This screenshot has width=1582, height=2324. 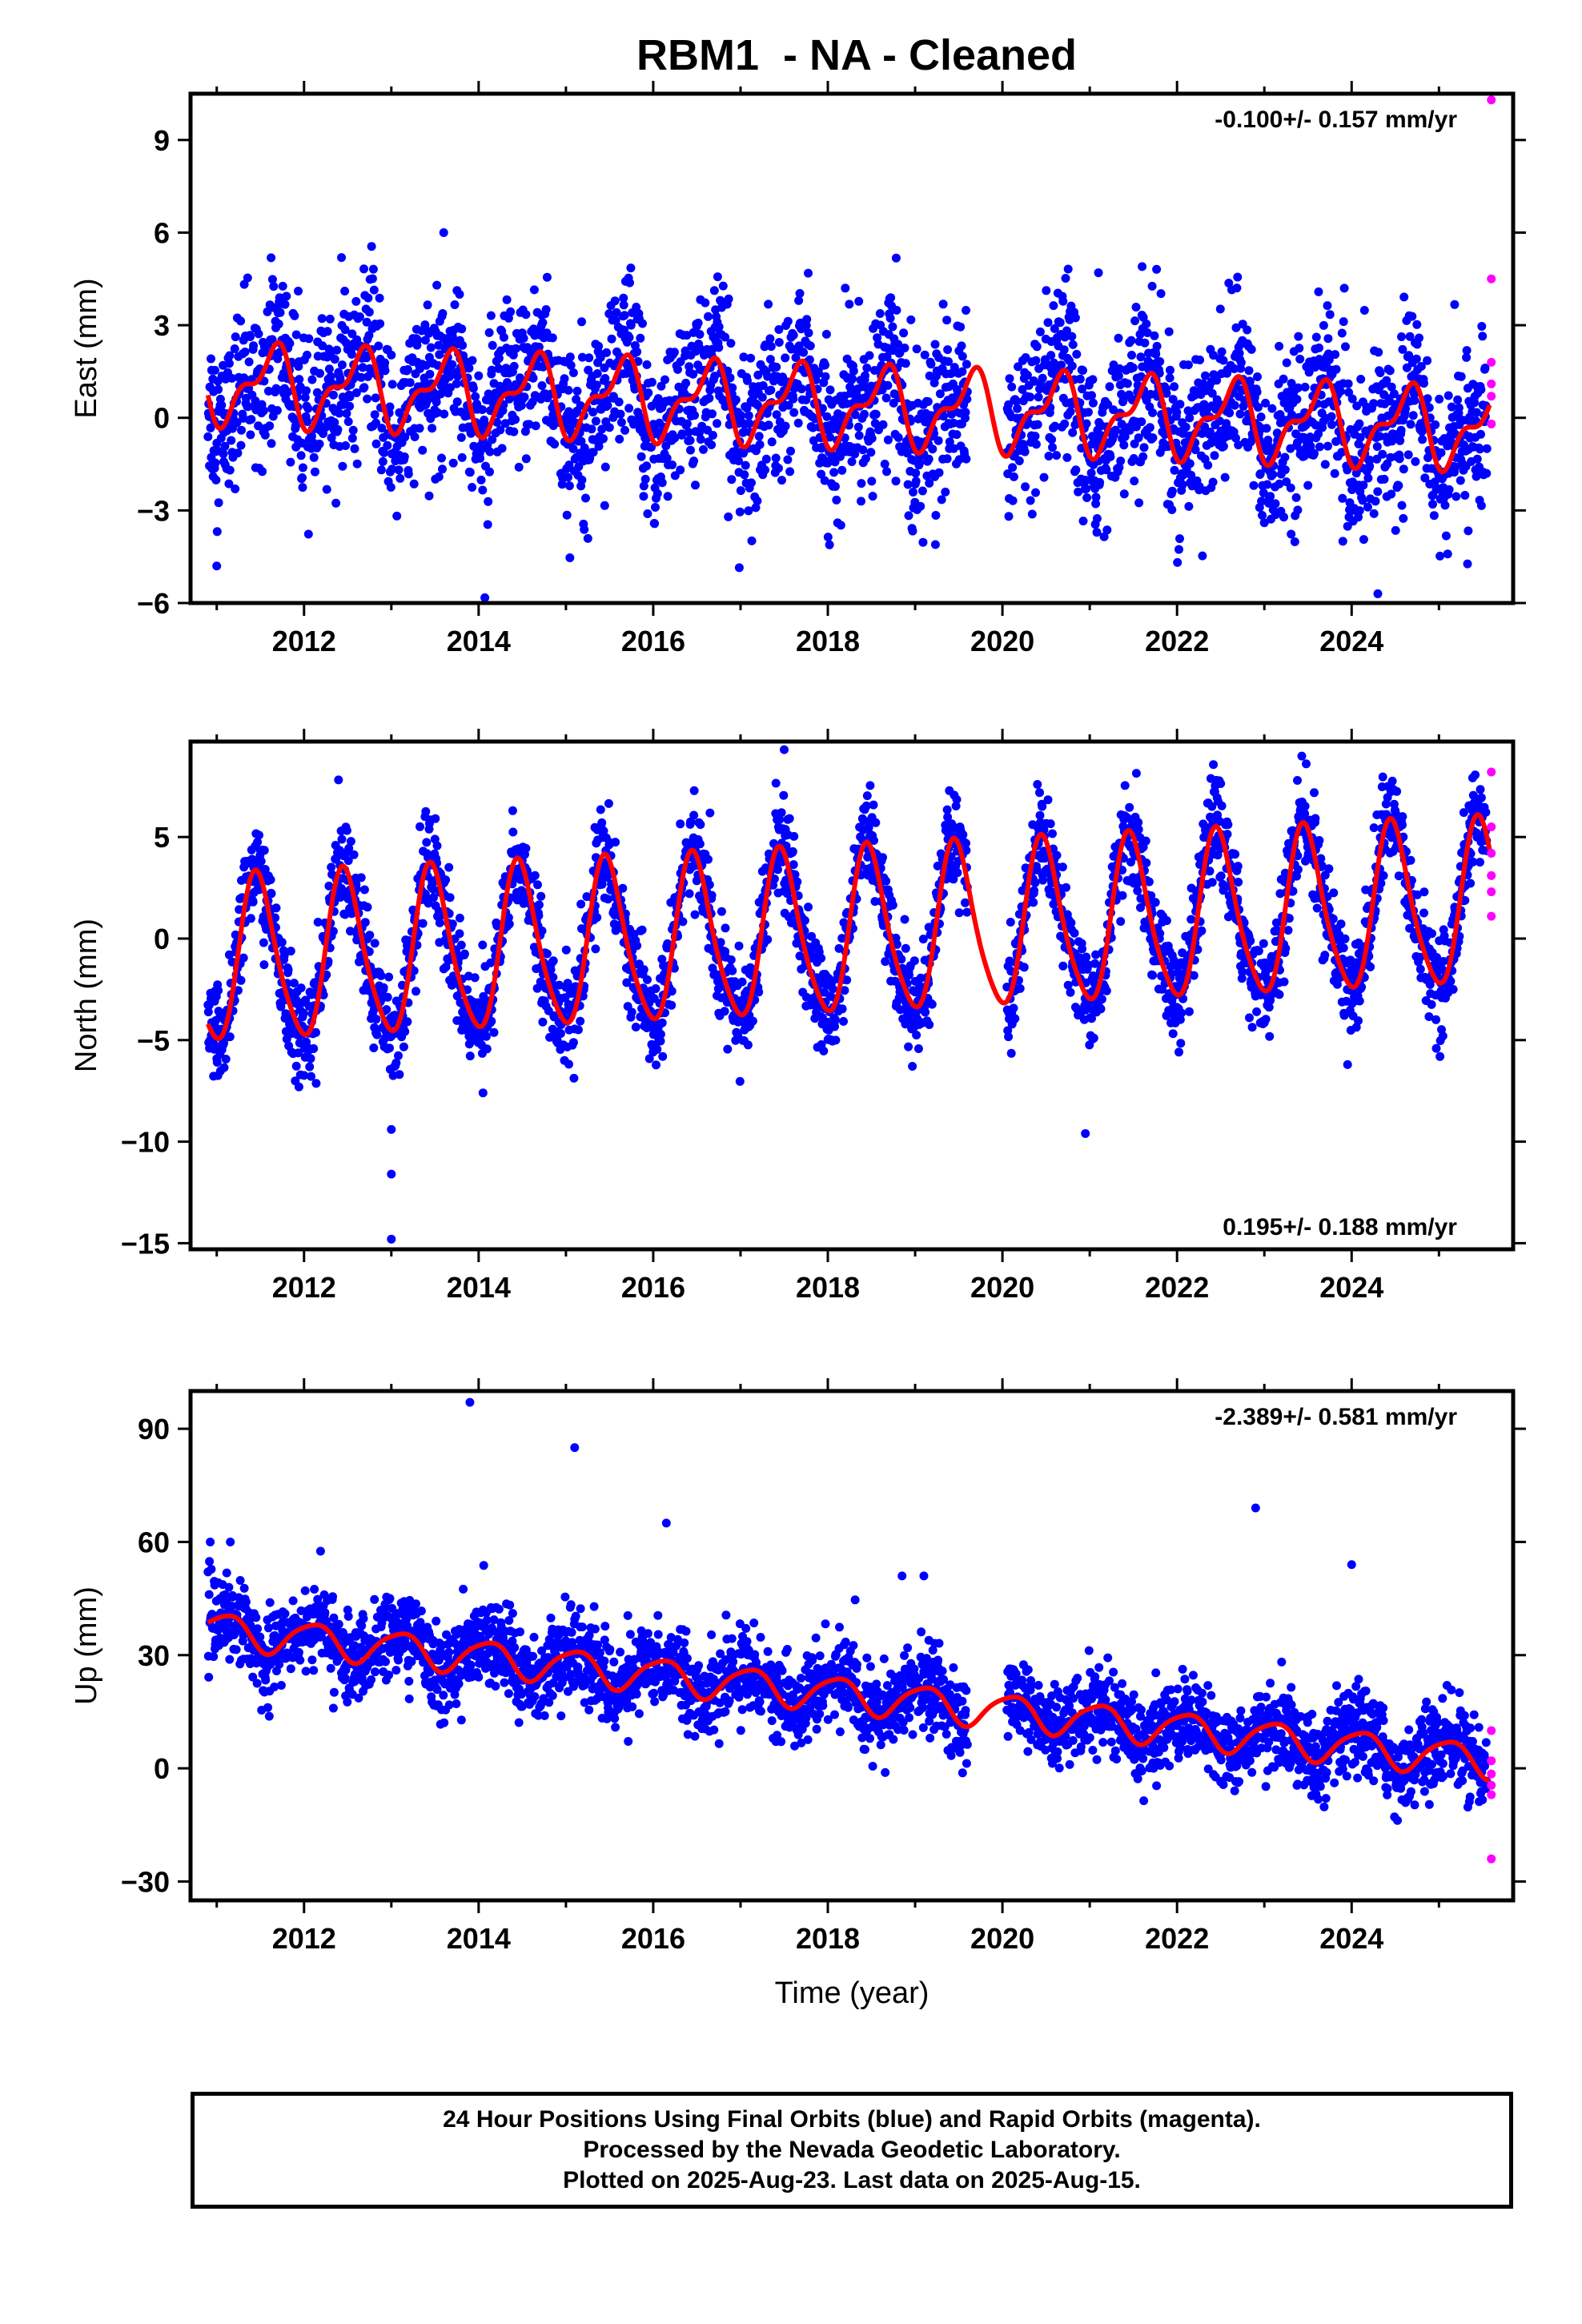 I want to click on outlier-point, so click(x=217, y=566).